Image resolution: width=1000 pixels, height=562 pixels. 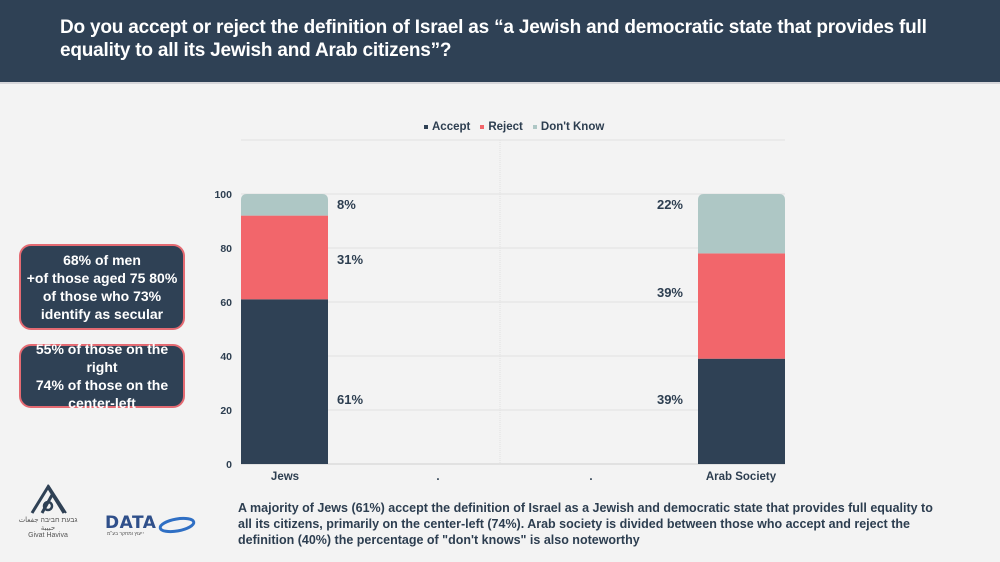 I want to click on x-tick-label: Arab Society, so click(x=741, y=477).